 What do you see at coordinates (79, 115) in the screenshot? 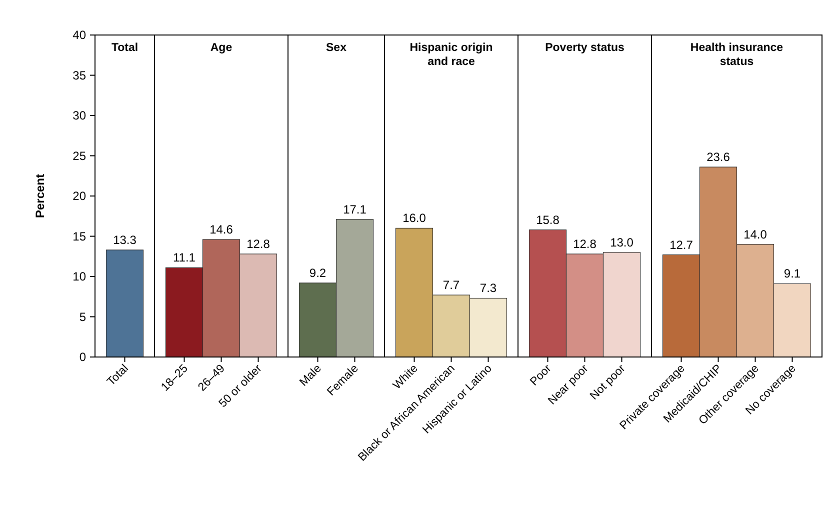
I see `y-tick-label: 30` at bounding box center [79, 115].